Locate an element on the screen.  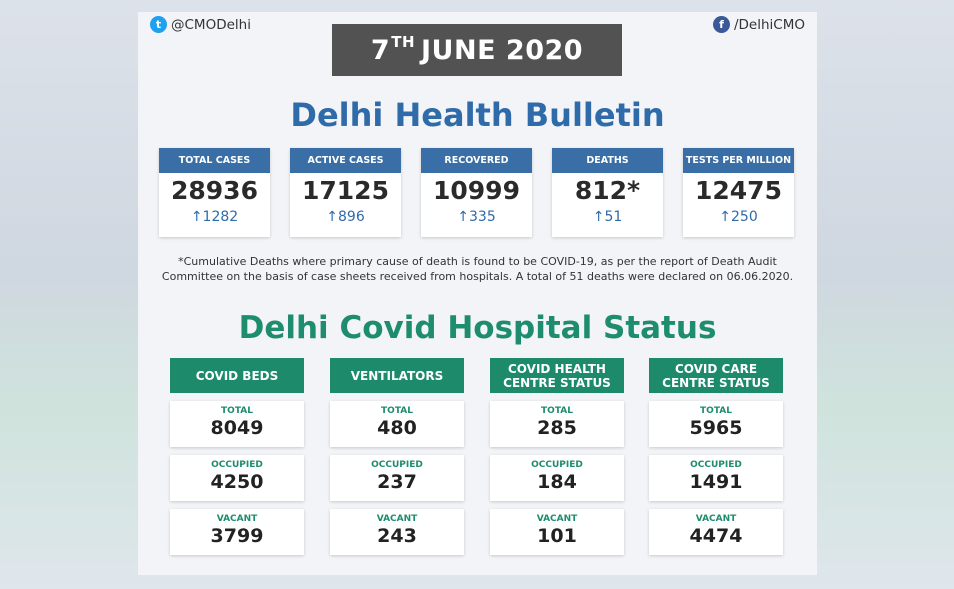
stat-card-tests-per-million: TESTS PER MILLION 12475 ↑250 is located at coordinates (738, 192).